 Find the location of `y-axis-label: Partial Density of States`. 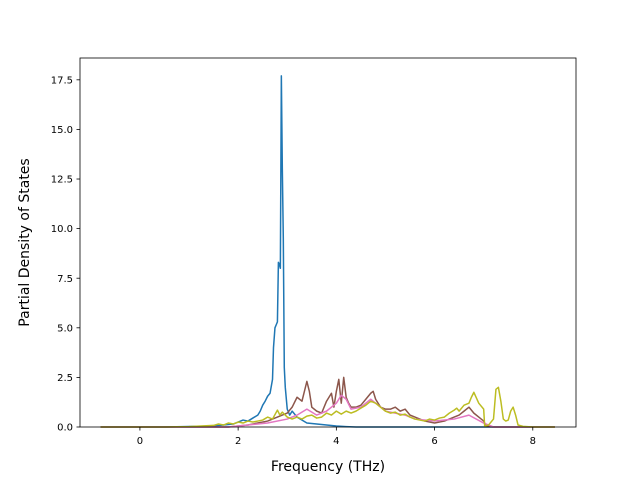

y-axis-label: Partial Density of States is located at coordinates (25, 242).